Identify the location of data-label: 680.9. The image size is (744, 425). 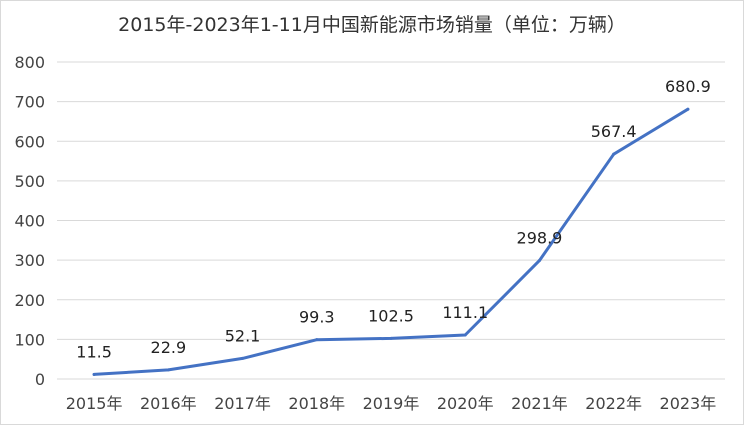
(688, 86).